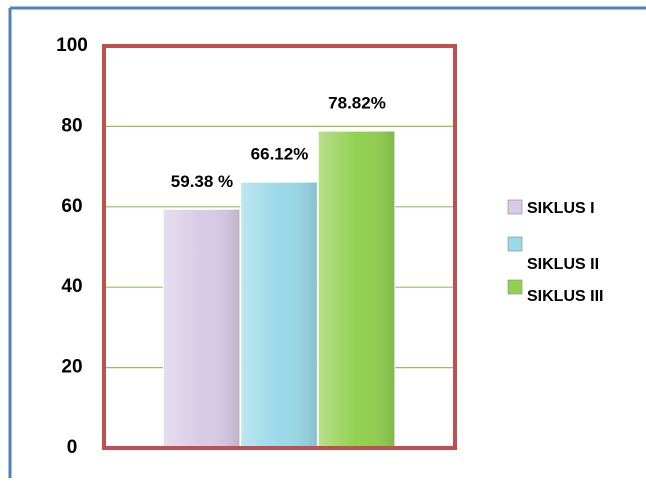 The height and width of the screenshot is (483, 646). I want to click on legend-label: SIKLUS I, so click(561, 208).